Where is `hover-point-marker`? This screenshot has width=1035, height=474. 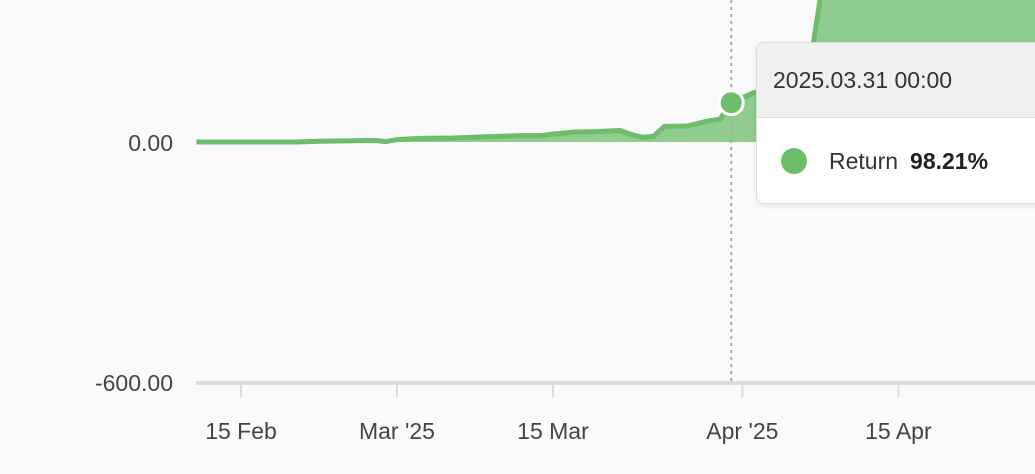
hover-point-marker is located at coordinates (731, 103).